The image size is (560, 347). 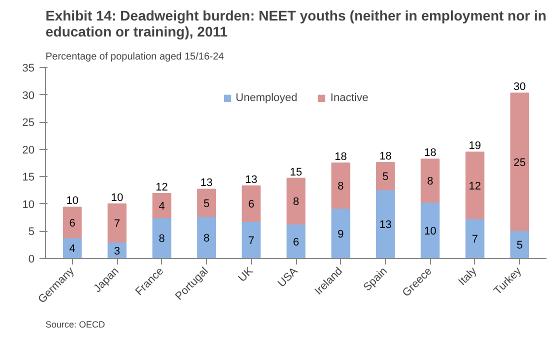 I want to click on x-tick-label: Italy, so click(x=468, y=276).